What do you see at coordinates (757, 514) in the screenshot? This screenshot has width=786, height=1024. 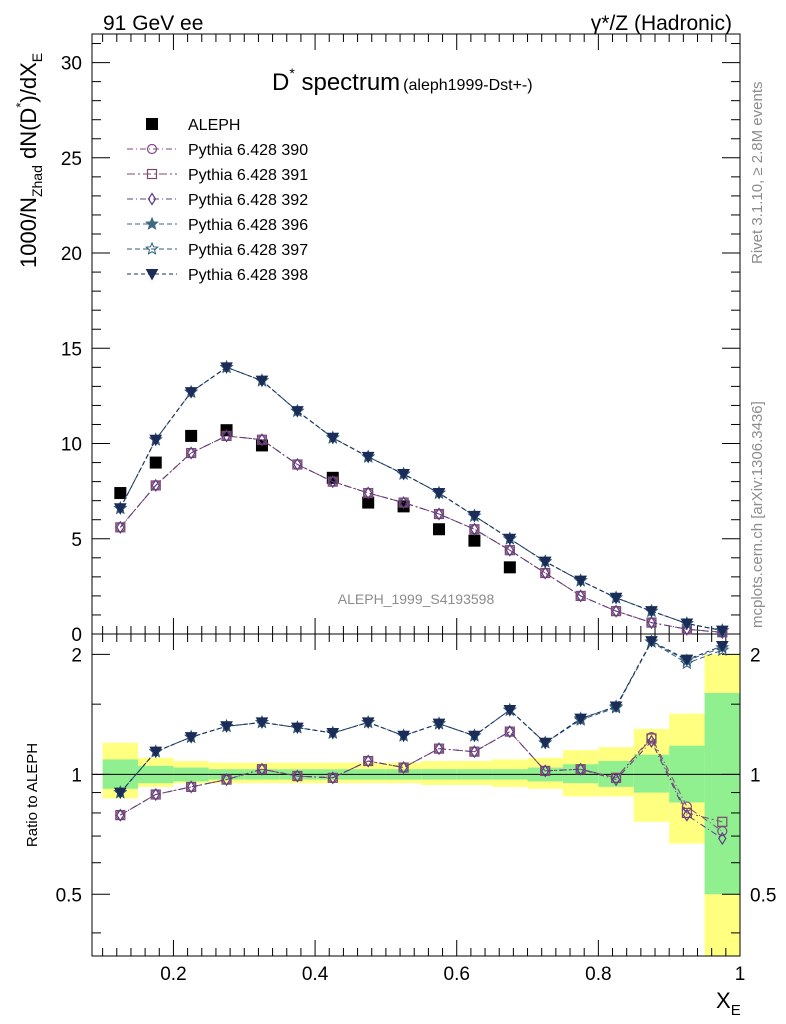 I see `mcplots-label: mcplots.cern.ch [arXiv:1306.3436]` at bounding box center [757, 514].